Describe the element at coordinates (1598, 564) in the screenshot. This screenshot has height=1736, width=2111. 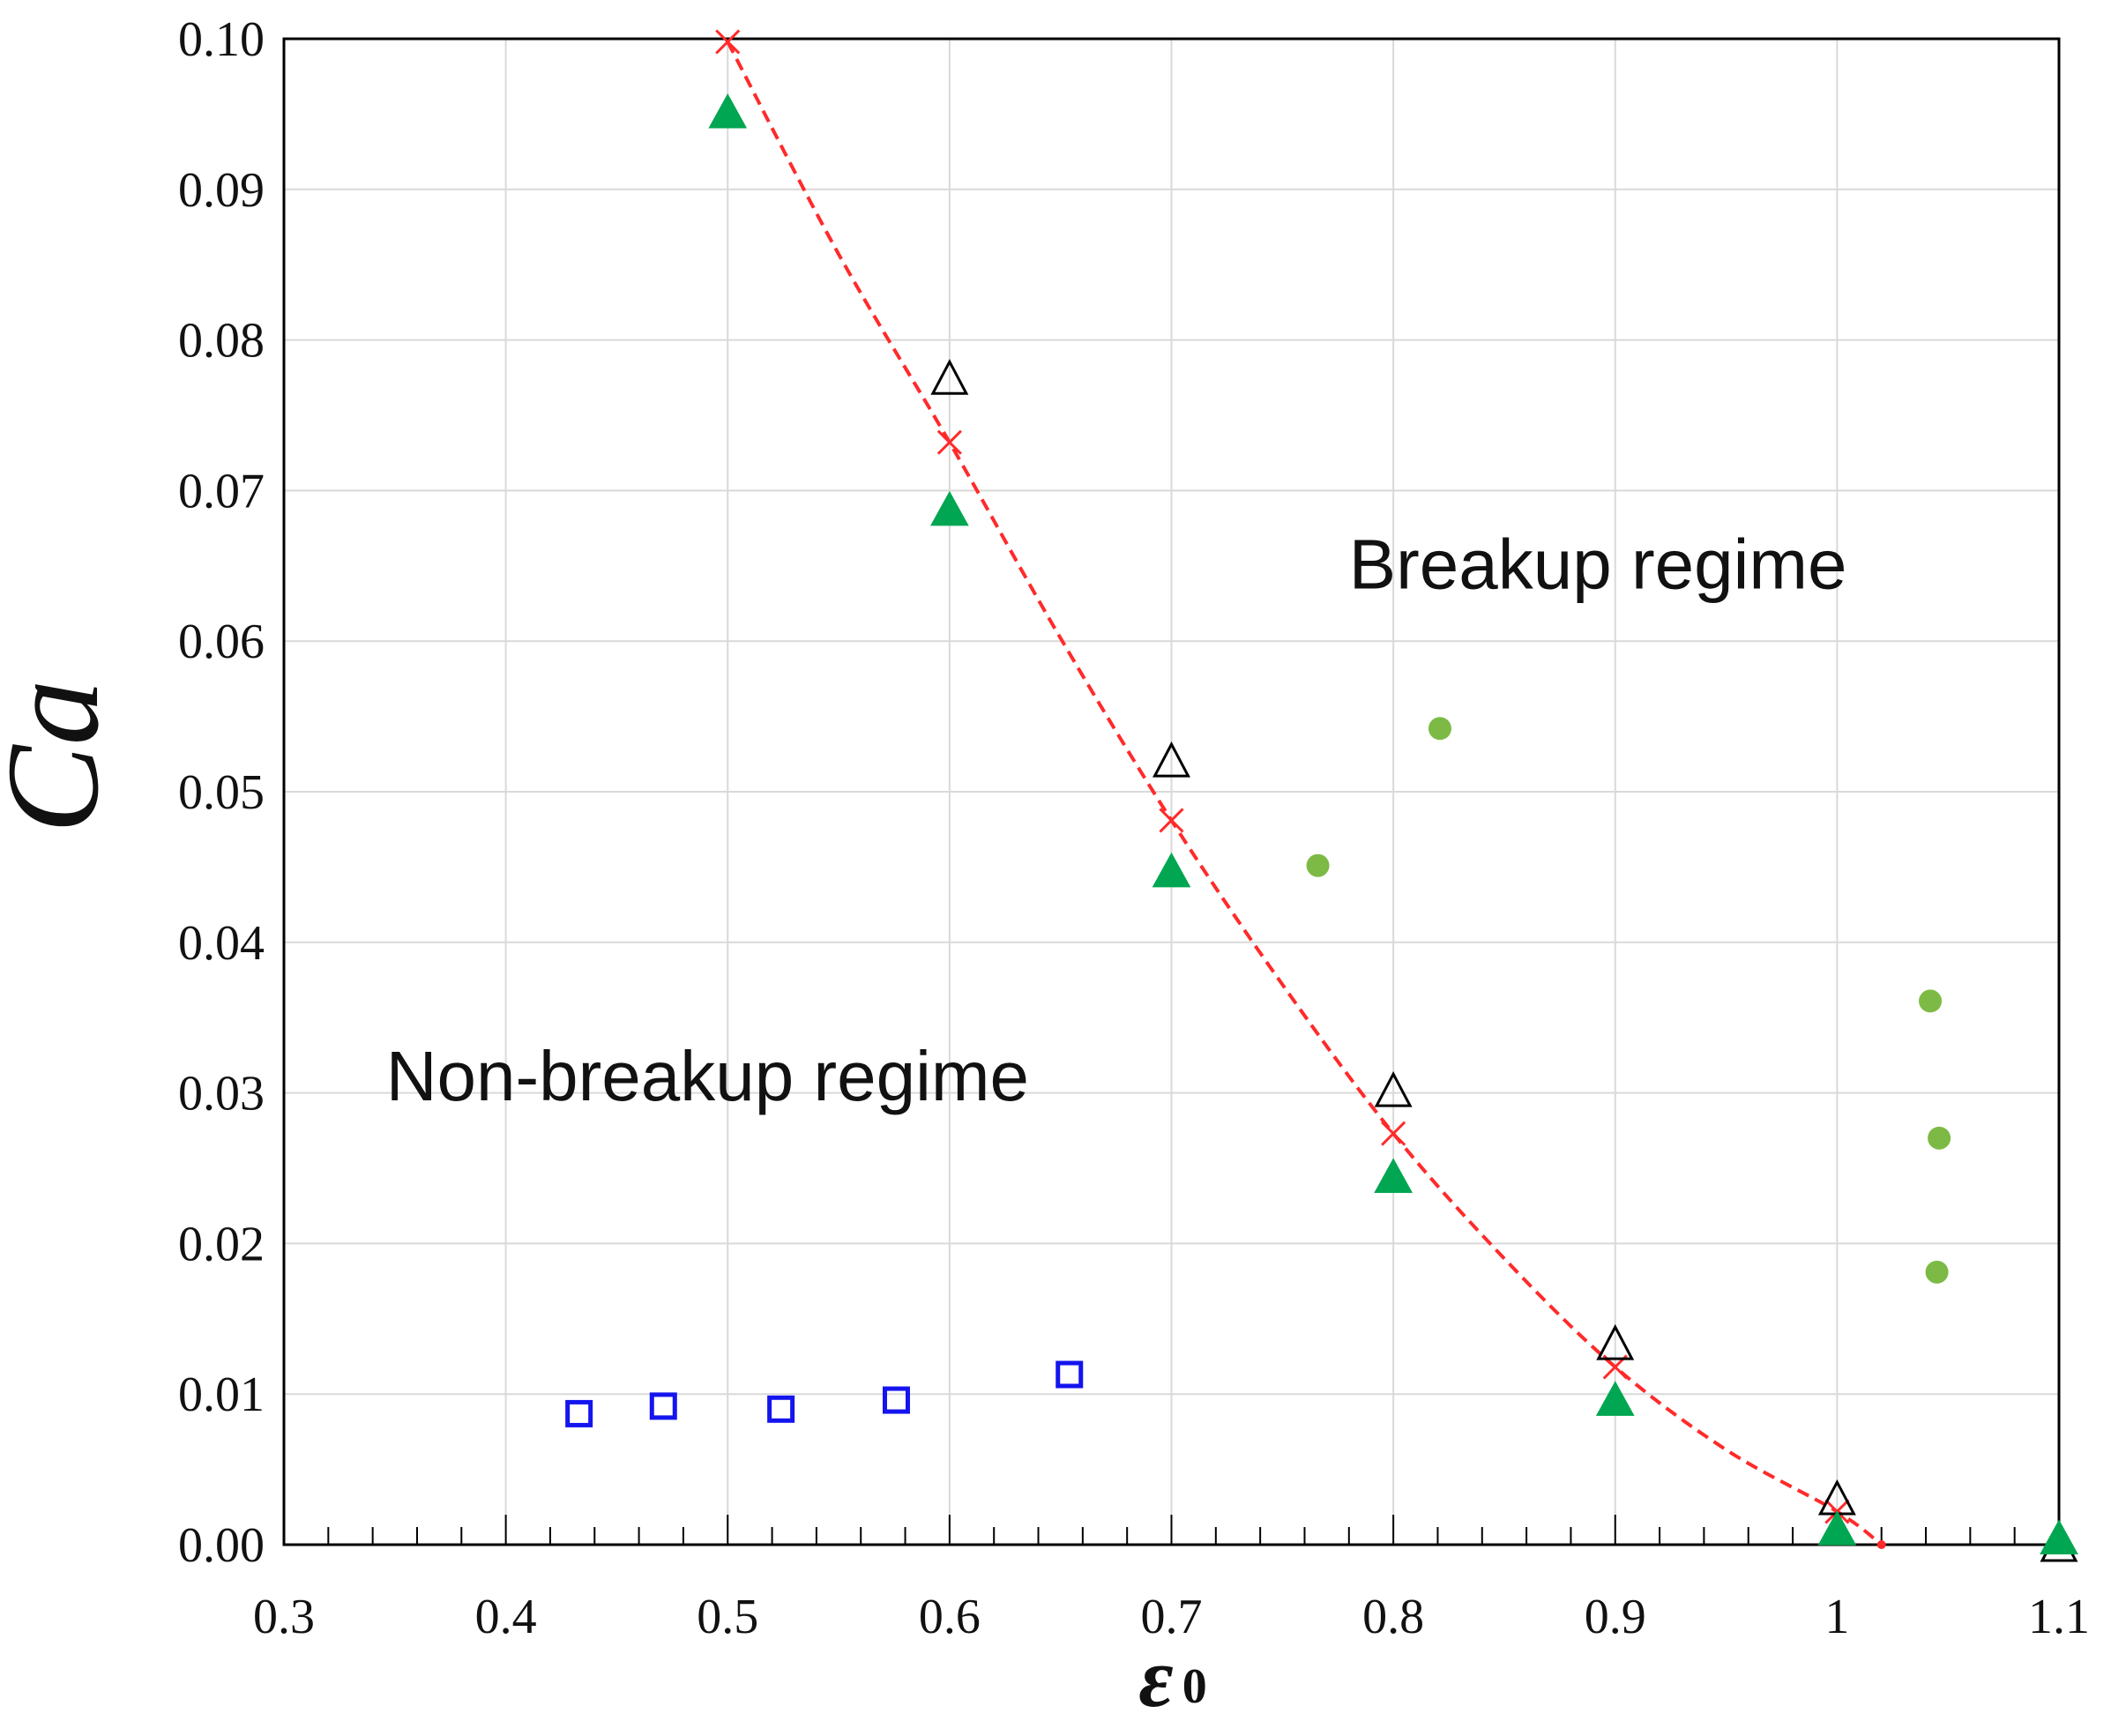
I see `regime-annotation: Breakup regime` at that location.